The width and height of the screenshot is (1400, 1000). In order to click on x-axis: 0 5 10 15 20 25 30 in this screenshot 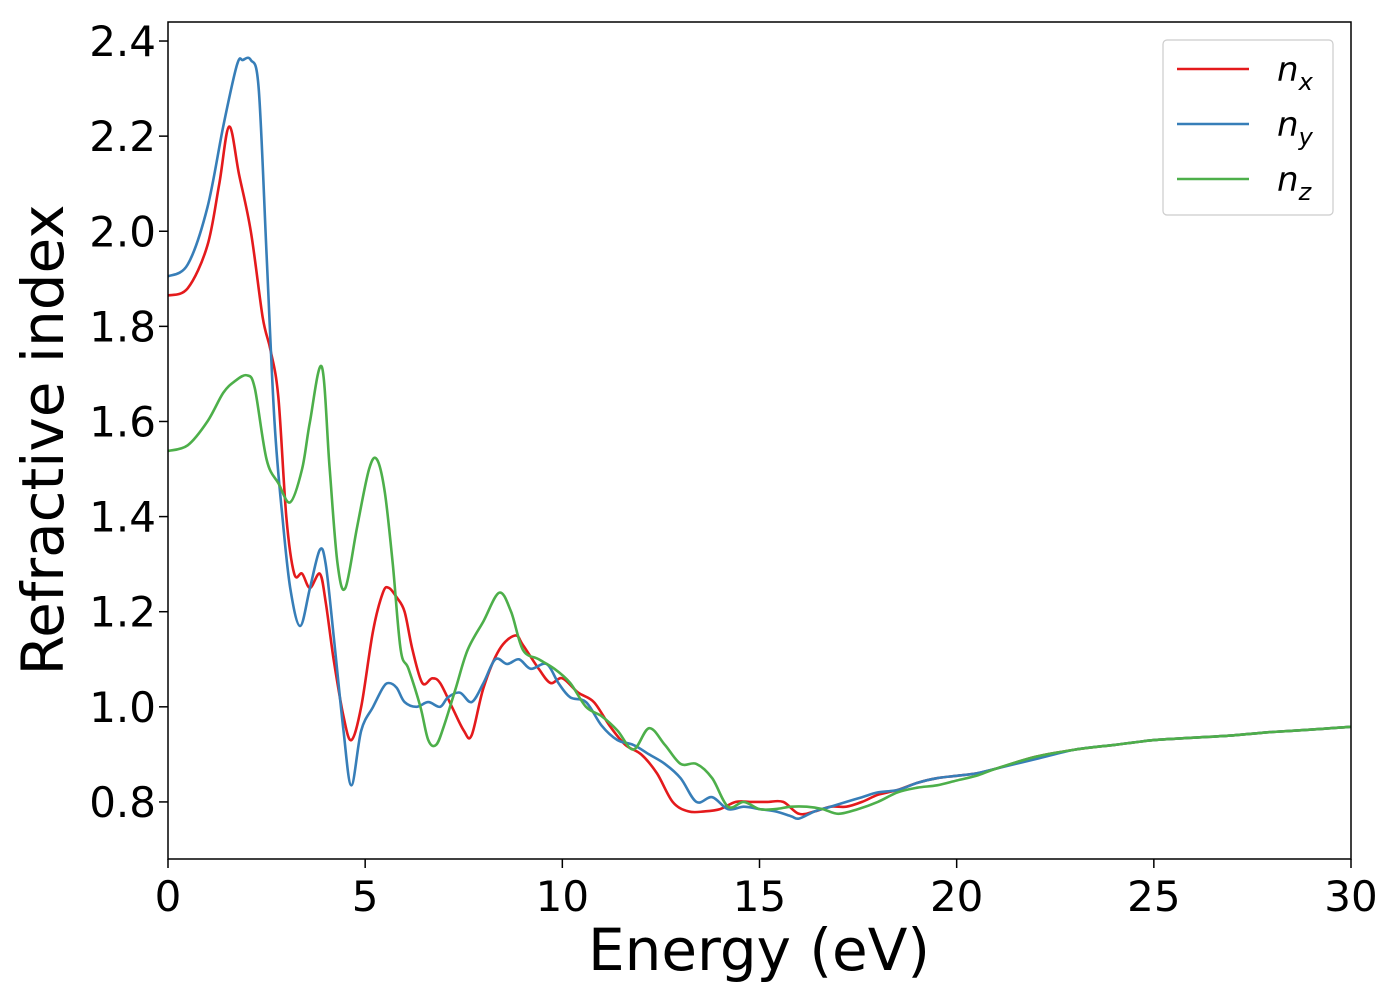, I will do `click(766, 890)`.